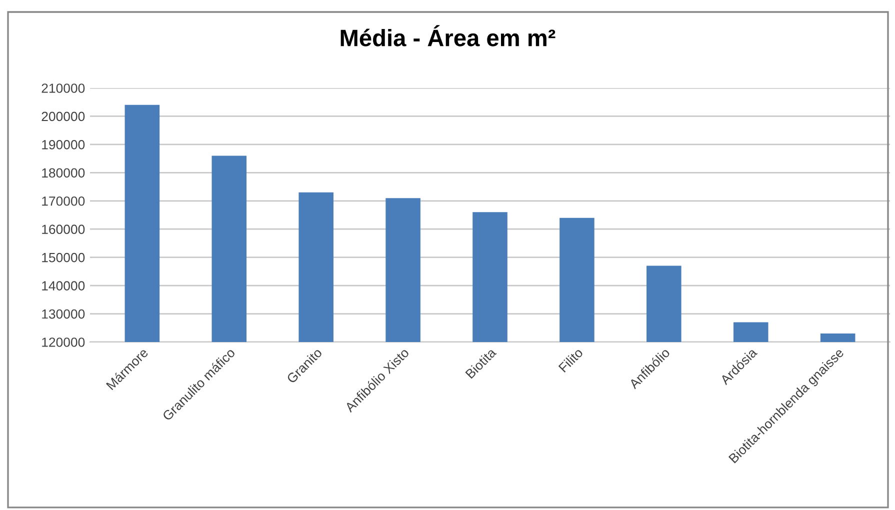  Describe the element at coordinates (63, 314) in the screenshot. I see `y-tick-label: 130000` at that location.